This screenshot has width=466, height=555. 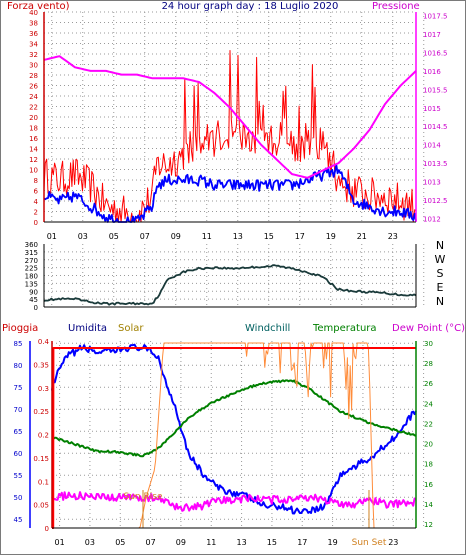 What do you see at coordinates (33, 300) in the screenshot?
I see `tick-label: 45` at bounding box center [33, 300].